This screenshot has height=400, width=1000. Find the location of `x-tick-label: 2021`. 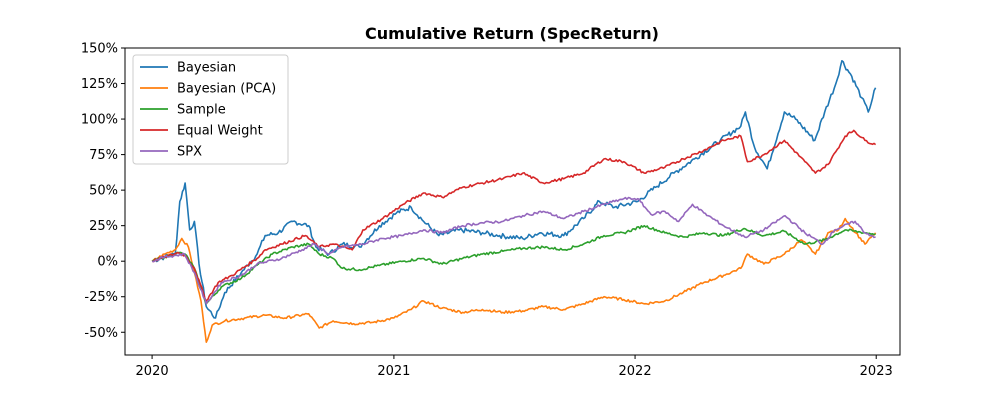

x-tick-label: 2021 is located at coordinates (393, 371).